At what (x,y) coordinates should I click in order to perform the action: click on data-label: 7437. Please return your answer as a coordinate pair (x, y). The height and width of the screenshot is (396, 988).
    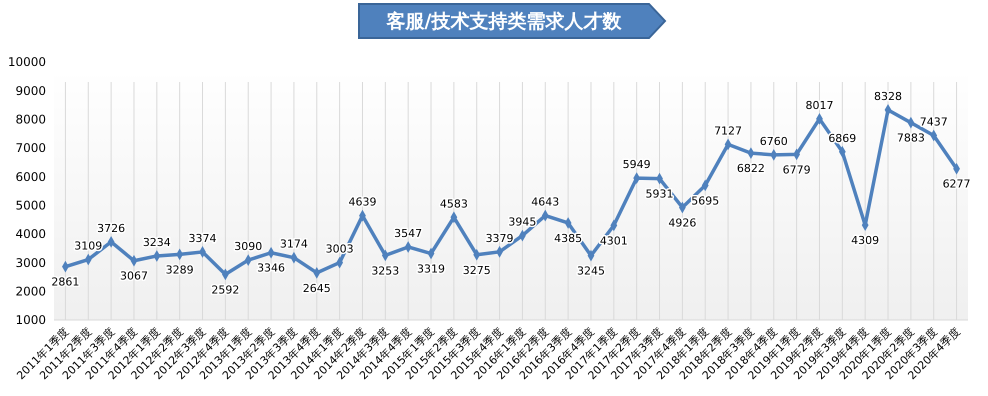
    Looking at the image, I should click on (934, 121).